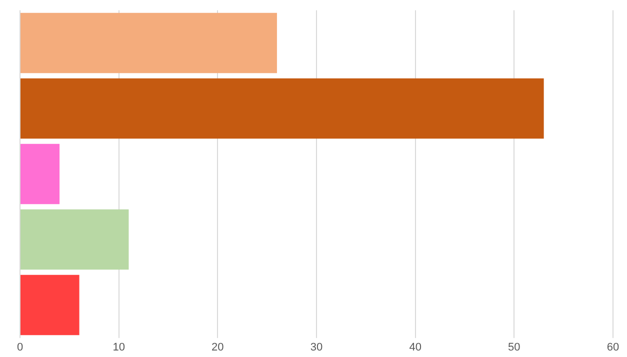 The width and height of the screenshot is (627, 357). Describe the element at coordinates (415, 347) in the screenshot. I see `x-tick-label: 40` at that location.